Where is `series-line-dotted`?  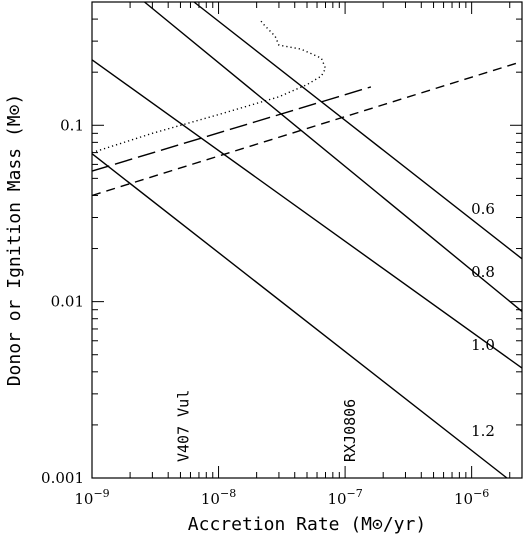 series-line-dotted is located at coordinates (209, 86).